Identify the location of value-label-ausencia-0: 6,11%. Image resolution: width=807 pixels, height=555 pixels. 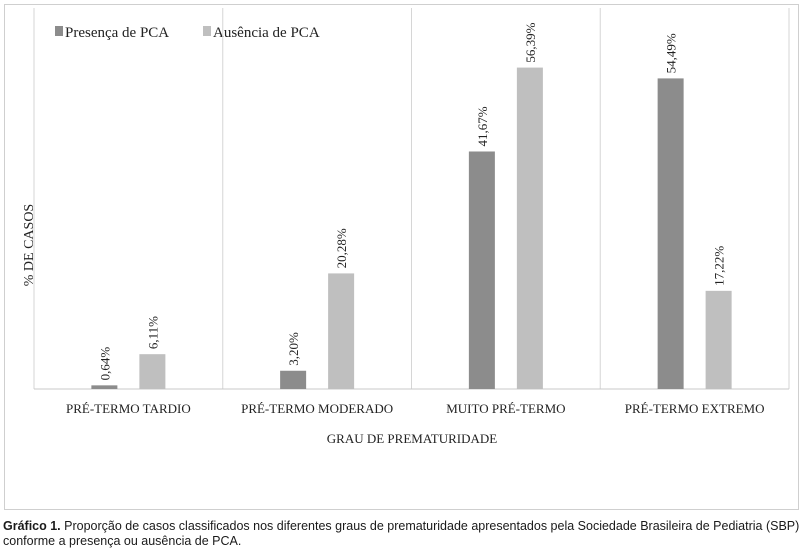
(152, 332).